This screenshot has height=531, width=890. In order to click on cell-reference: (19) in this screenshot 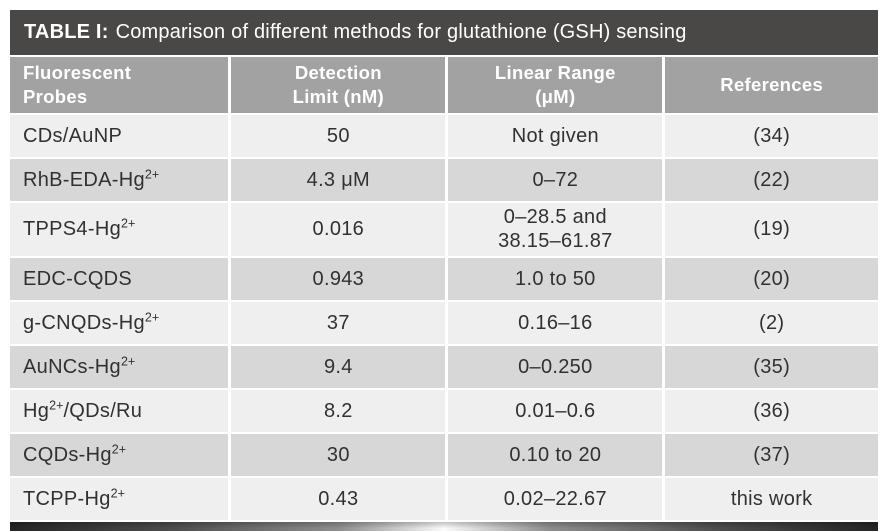, I will do `click(771, 230)`.